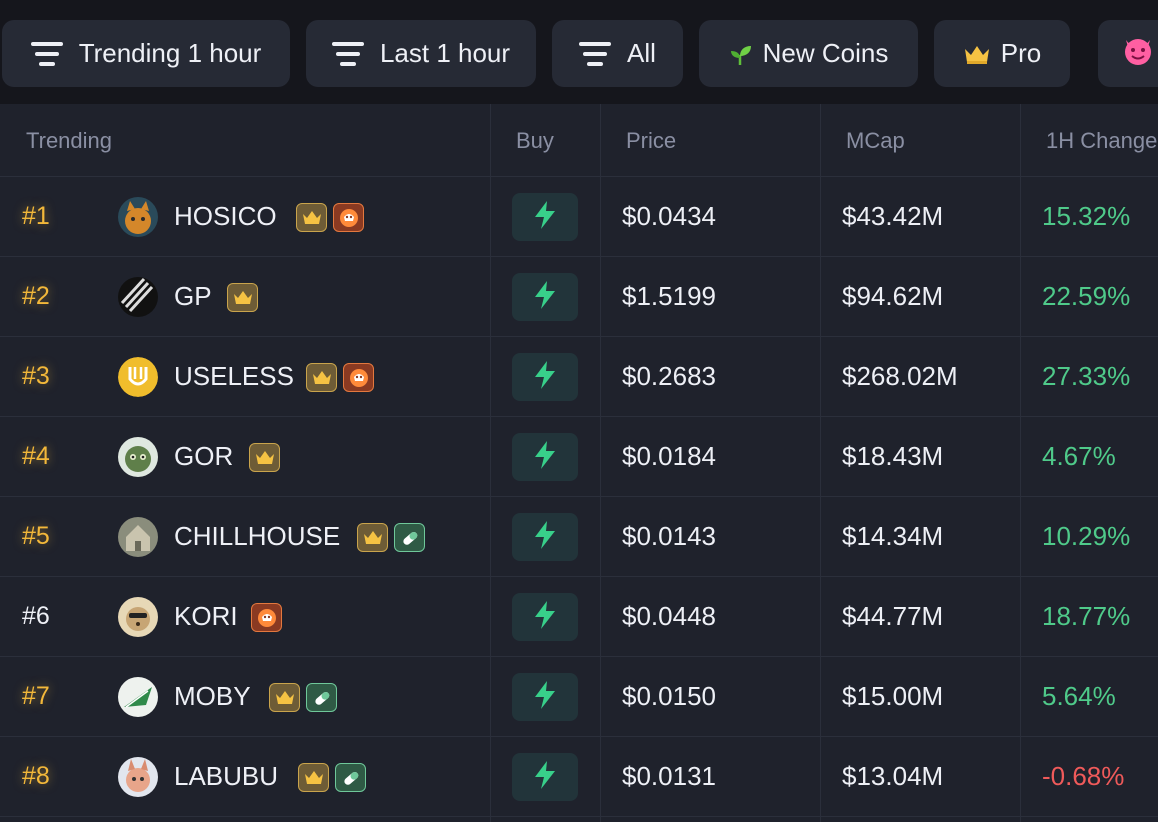 Image resolution: width=1158 pixels, height=822 pixels. What do you see at coordinates (206, 616) in the screenshot?
I see `token-name: KORI` at bounding box center [206, 616].